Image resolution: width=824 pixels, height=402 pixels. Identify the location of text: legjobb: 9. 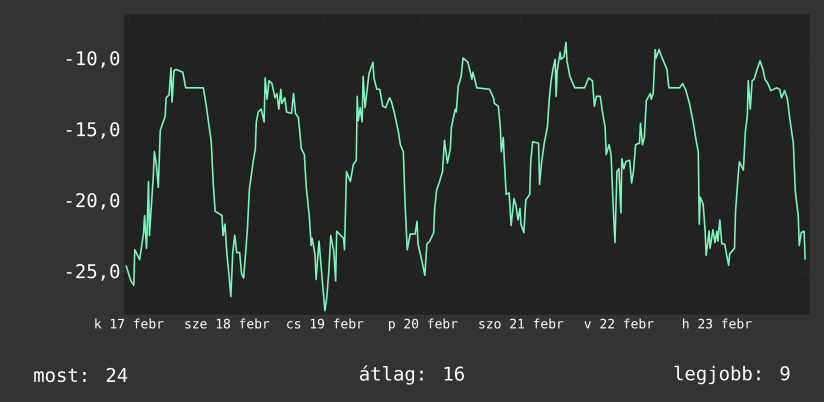
(732, 375).